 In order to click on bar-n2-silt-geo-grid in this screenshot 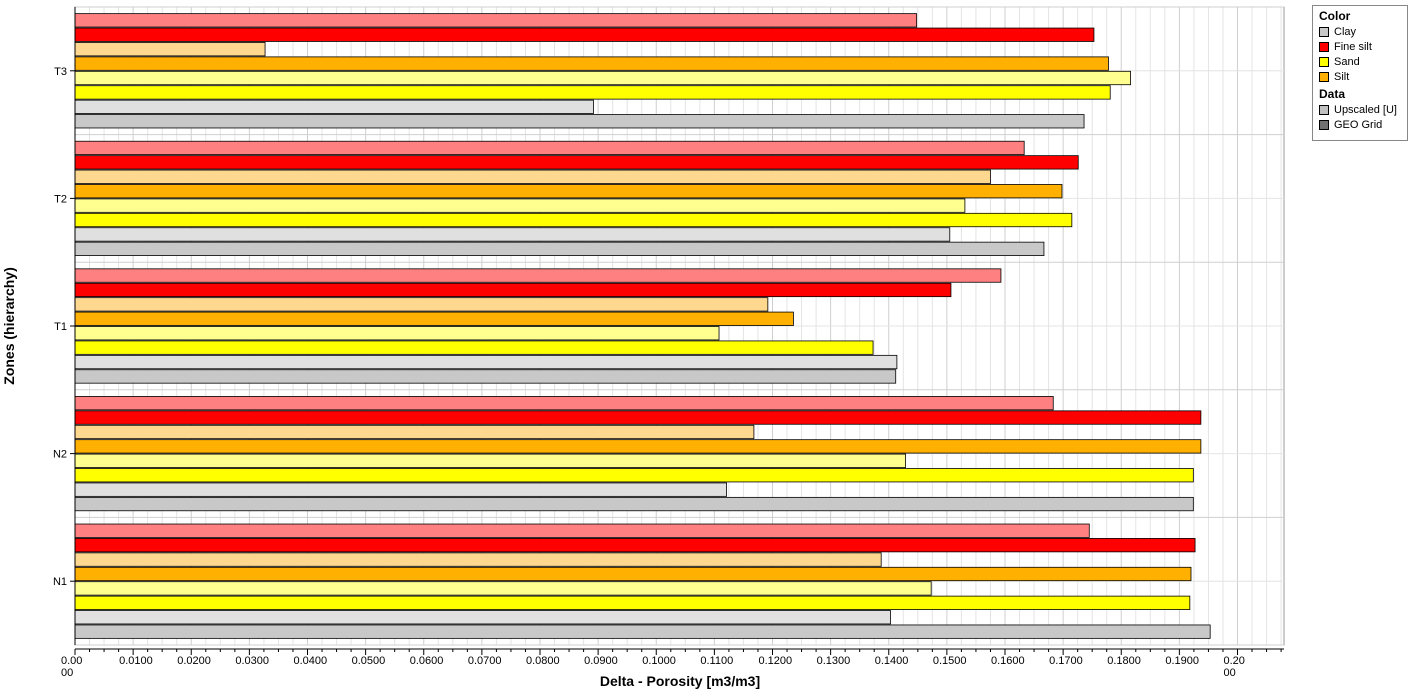, I will do `click(638, 446)`.